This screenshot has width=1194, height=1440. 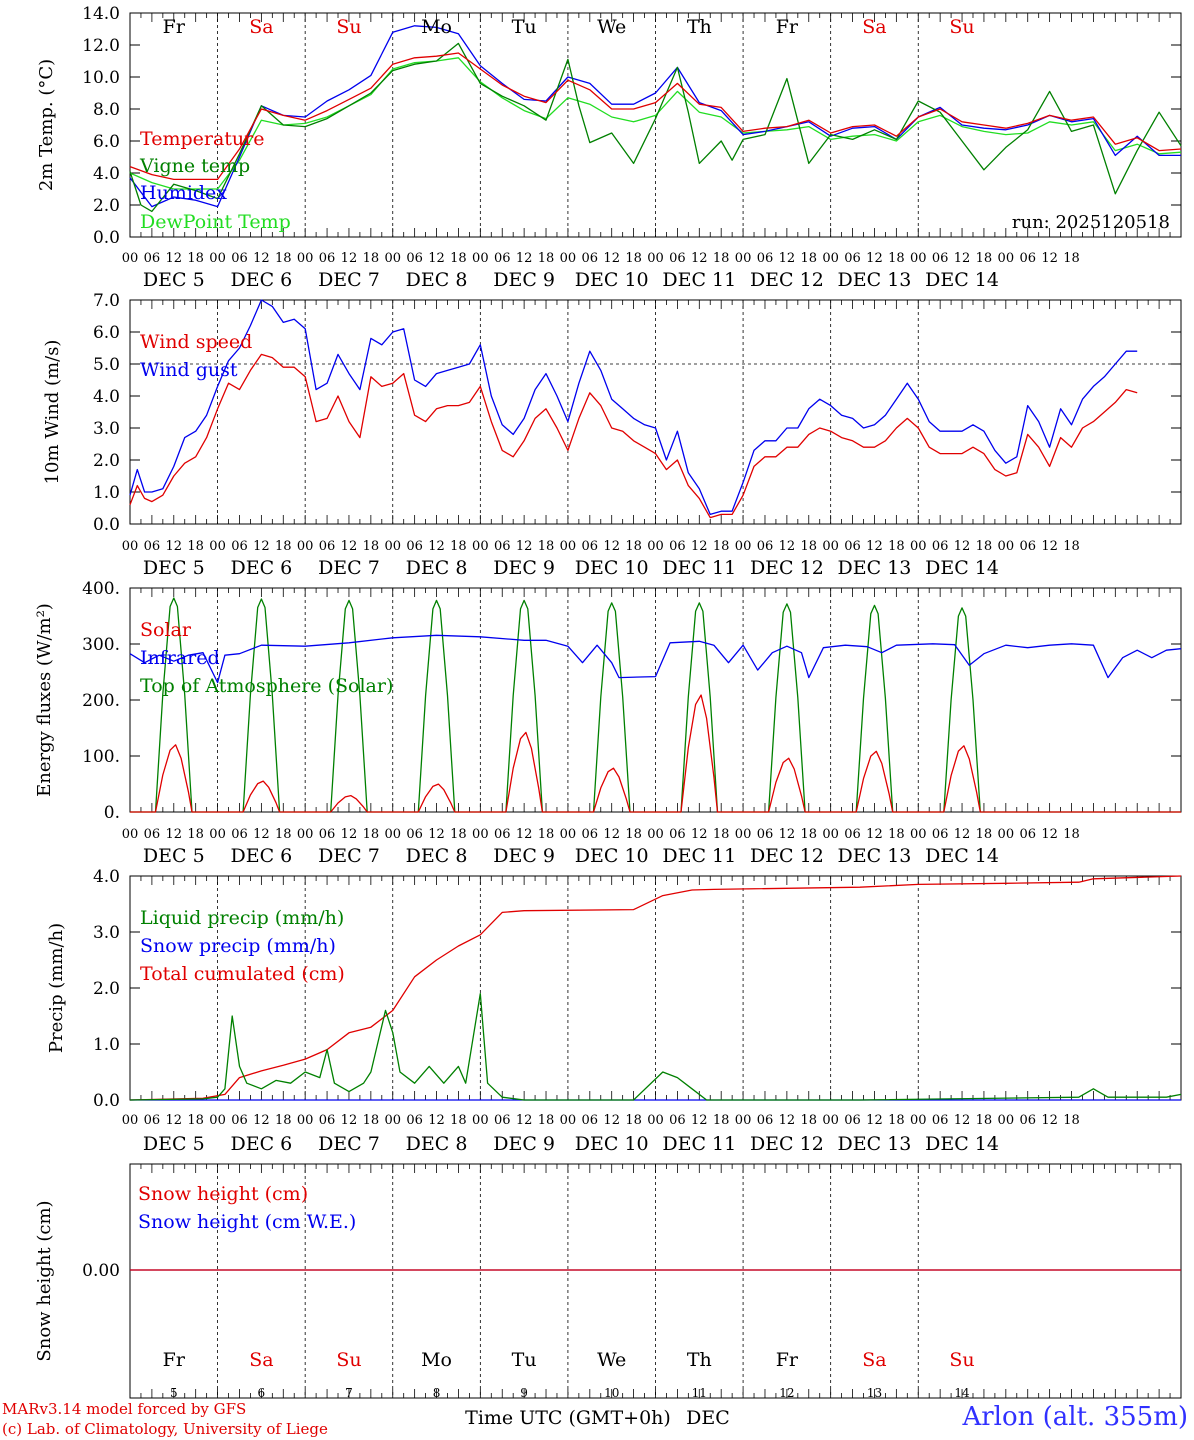 I want to click on y-axis-label: Precip (mm/h), so click(x=56, y=988).